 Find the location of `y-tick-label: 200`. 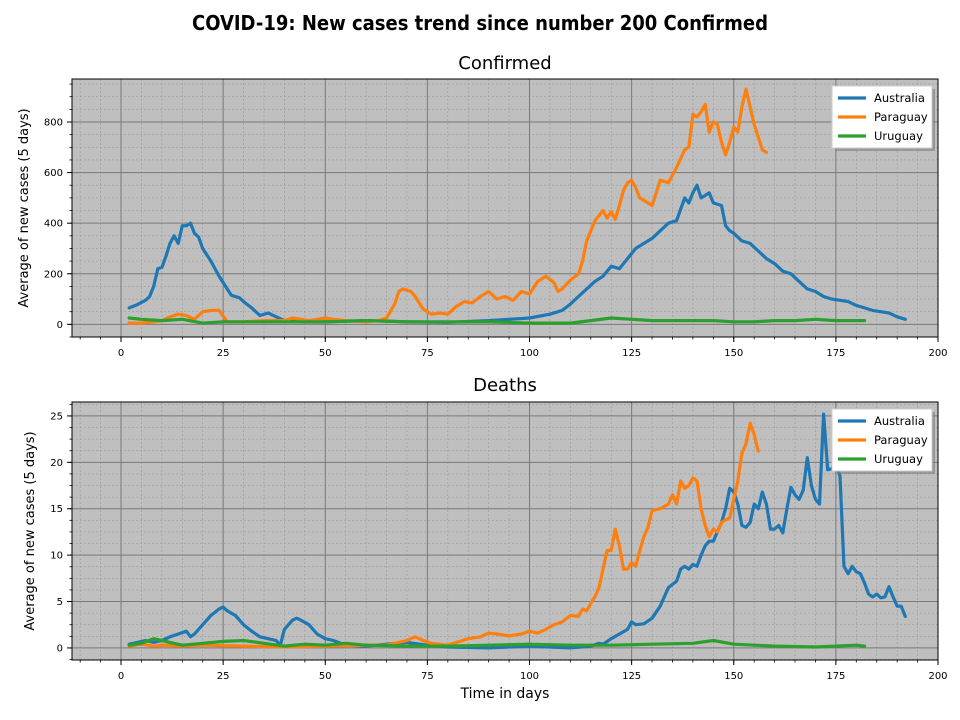

y-tick-label: 200 is located at coordinates (53, 274).